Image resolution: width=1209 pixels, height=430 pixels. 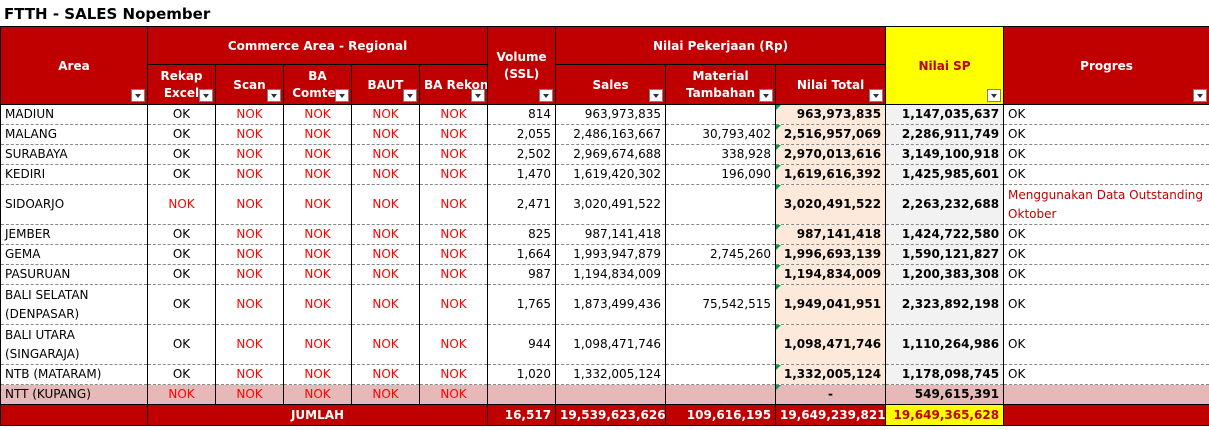 I want to click on cell-volume: 1,020, so click(x=522, y=374).